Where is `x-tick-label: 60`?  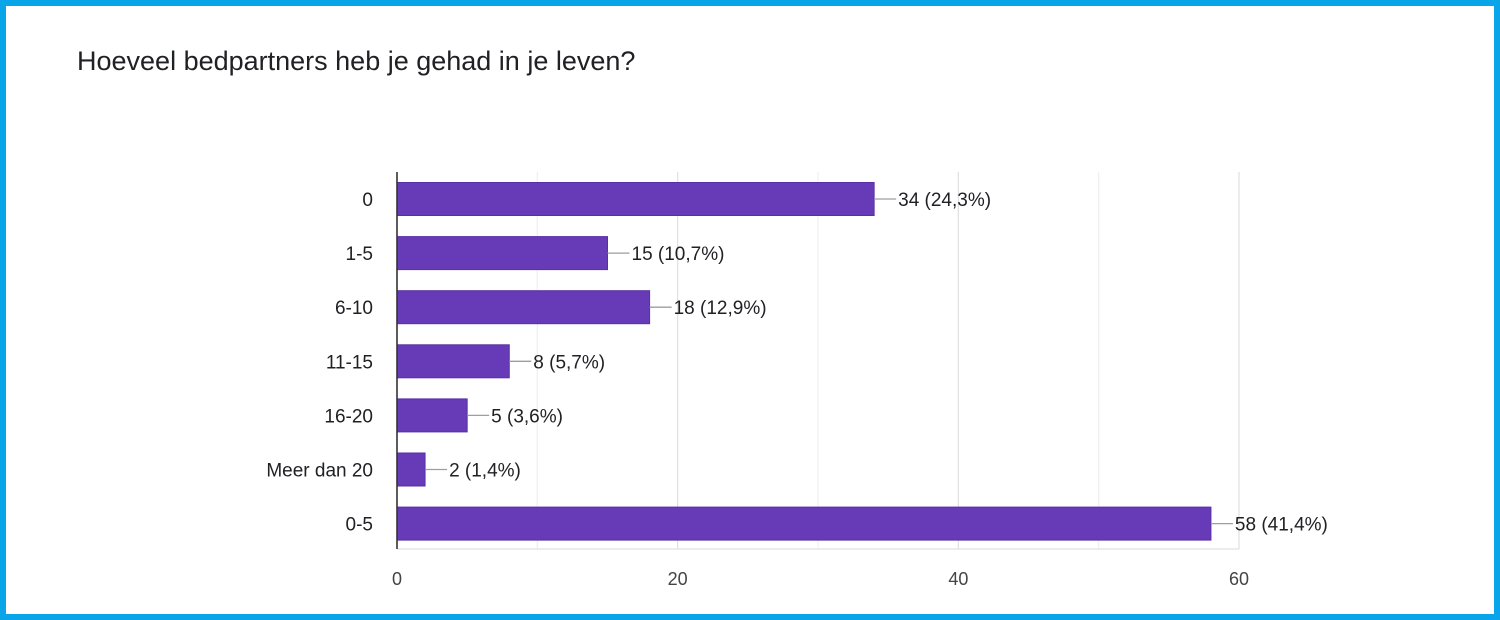
x-tick-label: 60 is located at coordinates (1239, 579).